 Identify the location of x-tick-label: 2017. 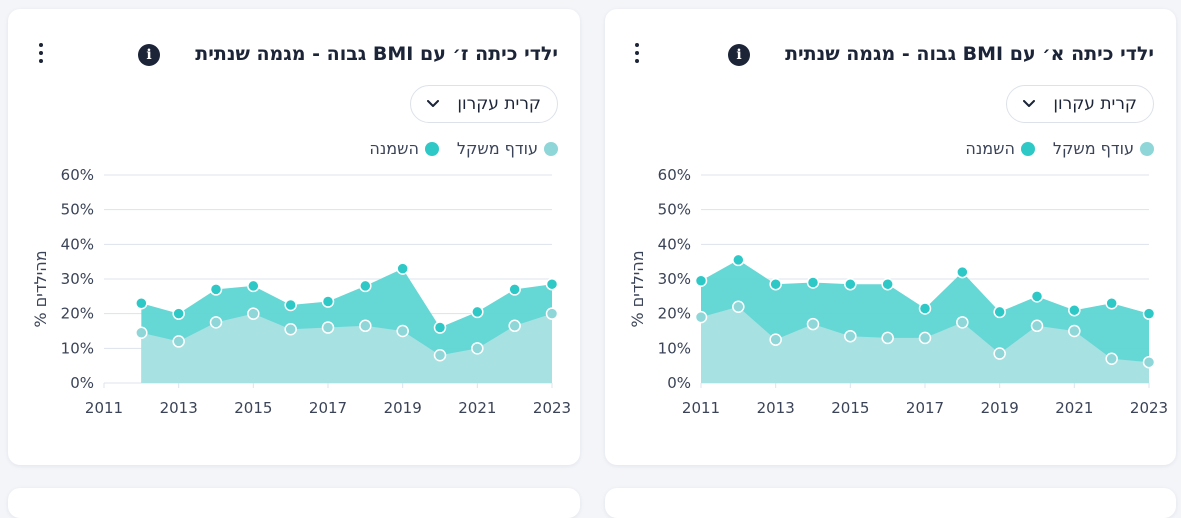
(925, 408).